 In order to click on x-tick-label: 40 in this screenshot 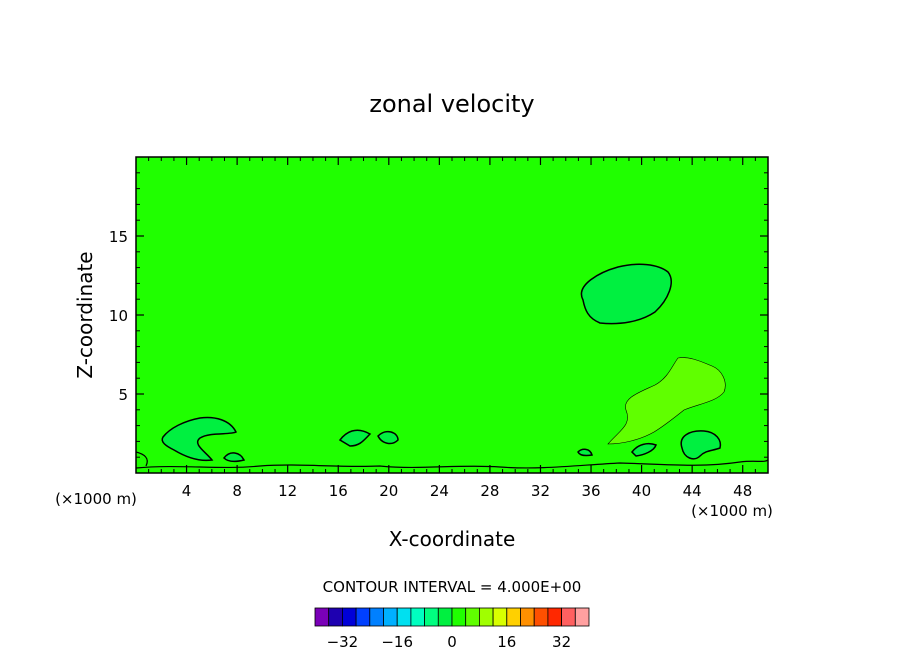, I will do `click(641, 491)`.